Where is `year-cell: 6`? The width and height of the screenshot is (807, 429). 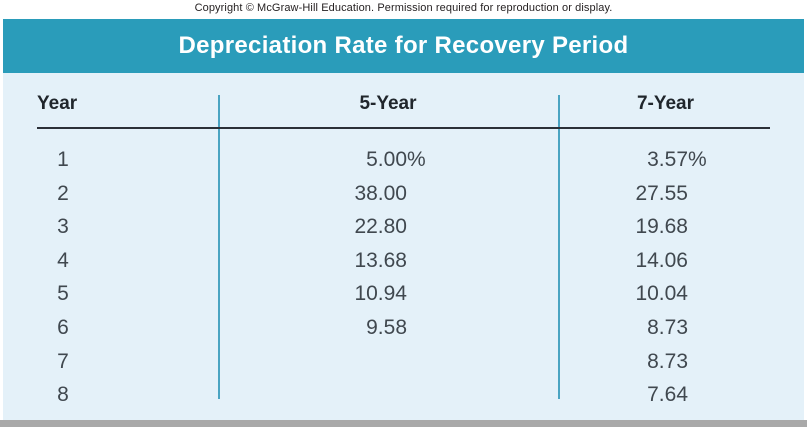 year-cell: 6 is located at coordinates (63, 327).